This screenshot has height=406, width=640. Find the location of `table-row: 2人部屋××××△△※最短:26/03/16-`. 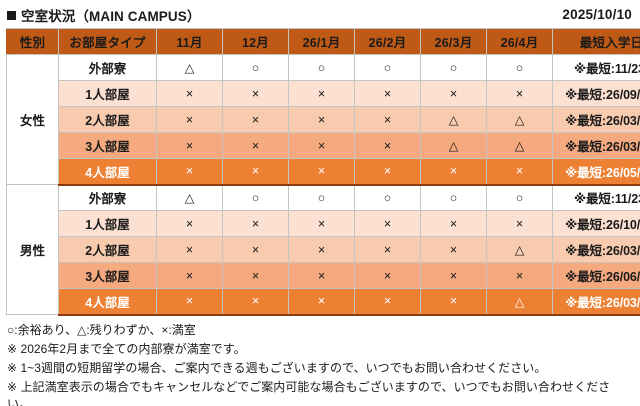

table-row: 2人部屋××××△△※最短:26/03/16- is located at coordinates (323, 119).